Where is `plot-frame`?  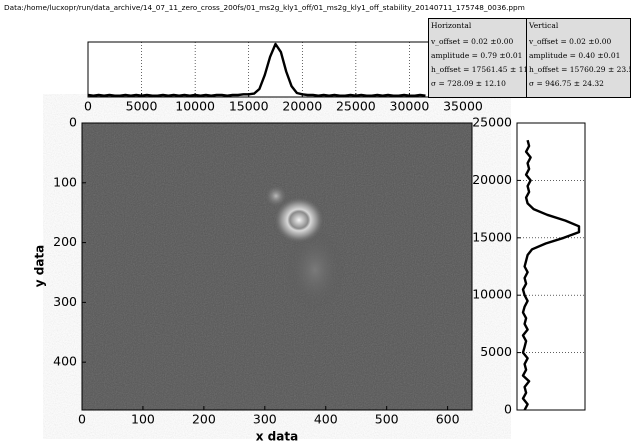
plot-frame is located at coordinates (275, 69).